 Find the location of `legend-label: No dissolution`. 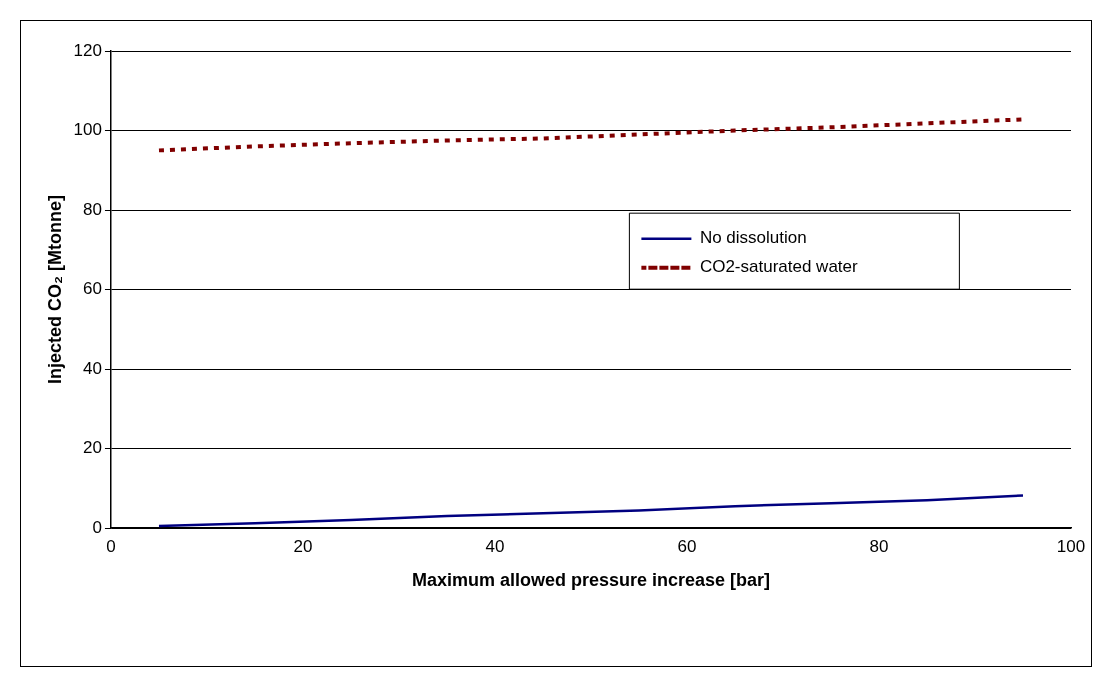

legend-label: No dissolution is located at coordinates (753, 238).